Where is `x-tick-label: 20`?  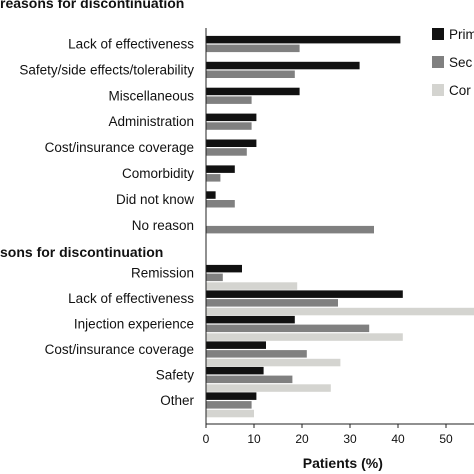
x-tick-label: 20 is located at coordinates (302, 439).